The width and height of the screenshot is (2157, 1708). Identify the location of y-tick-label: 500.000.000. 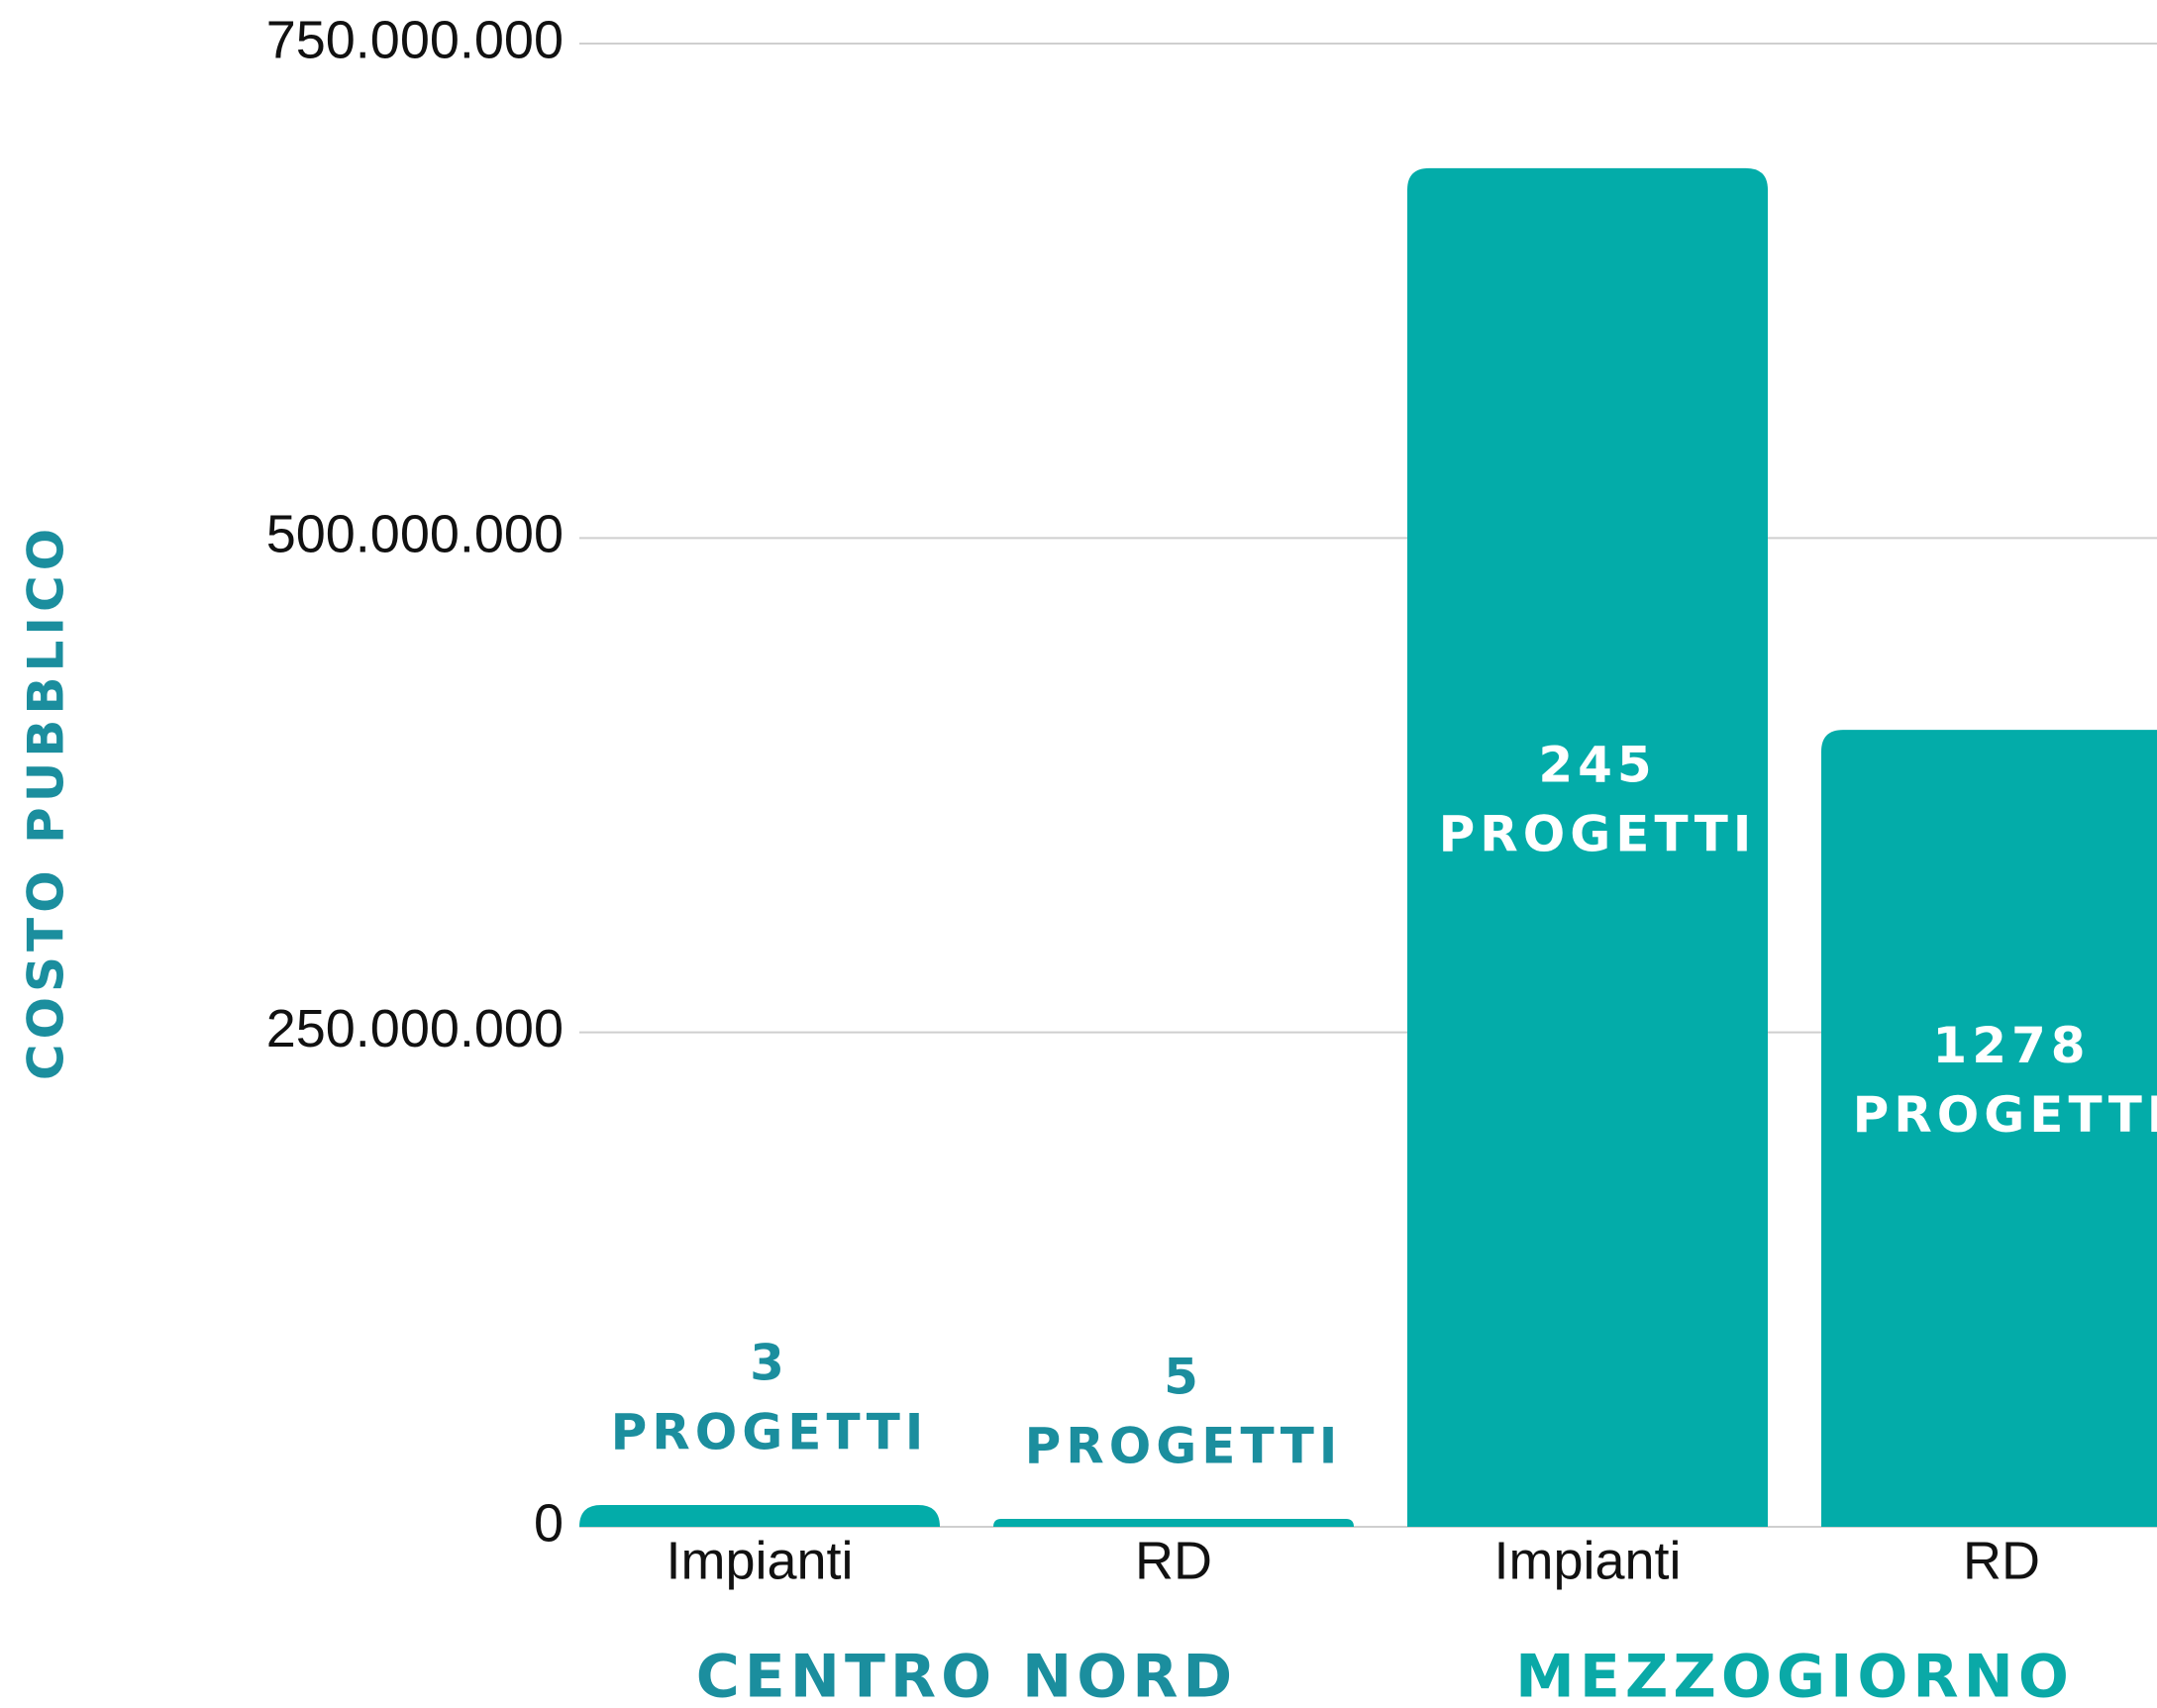
(415, 534).